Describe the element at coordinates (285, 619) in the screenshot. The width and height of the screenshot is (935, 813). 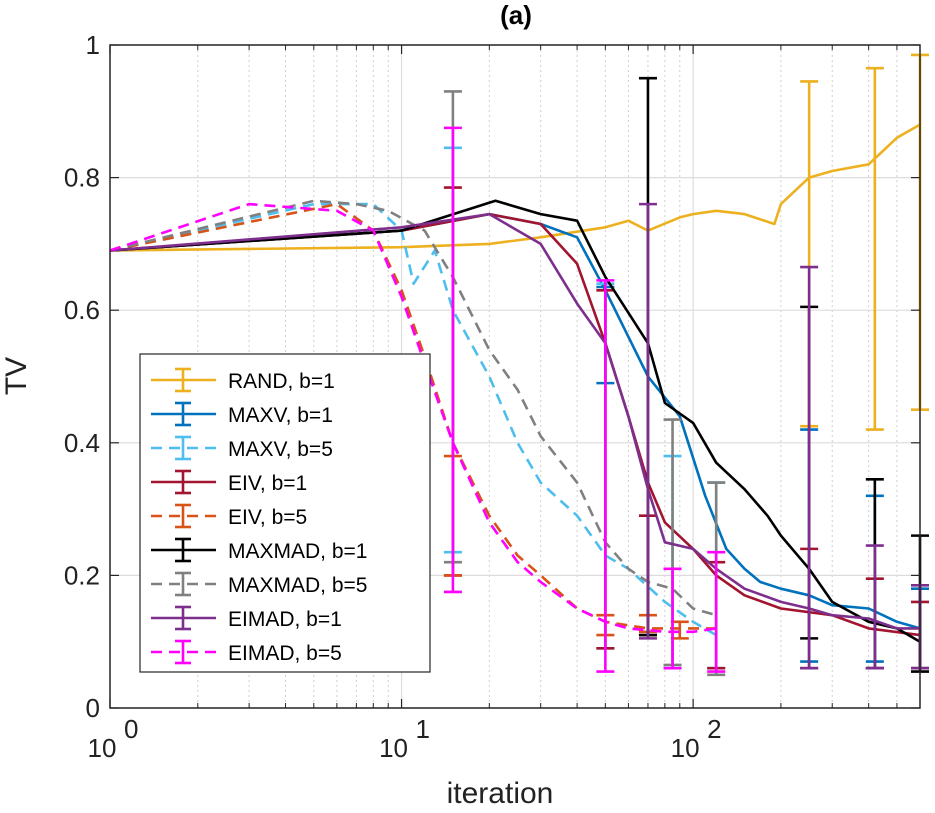
I see `legend-label: EIMAD, b=1` at that location.